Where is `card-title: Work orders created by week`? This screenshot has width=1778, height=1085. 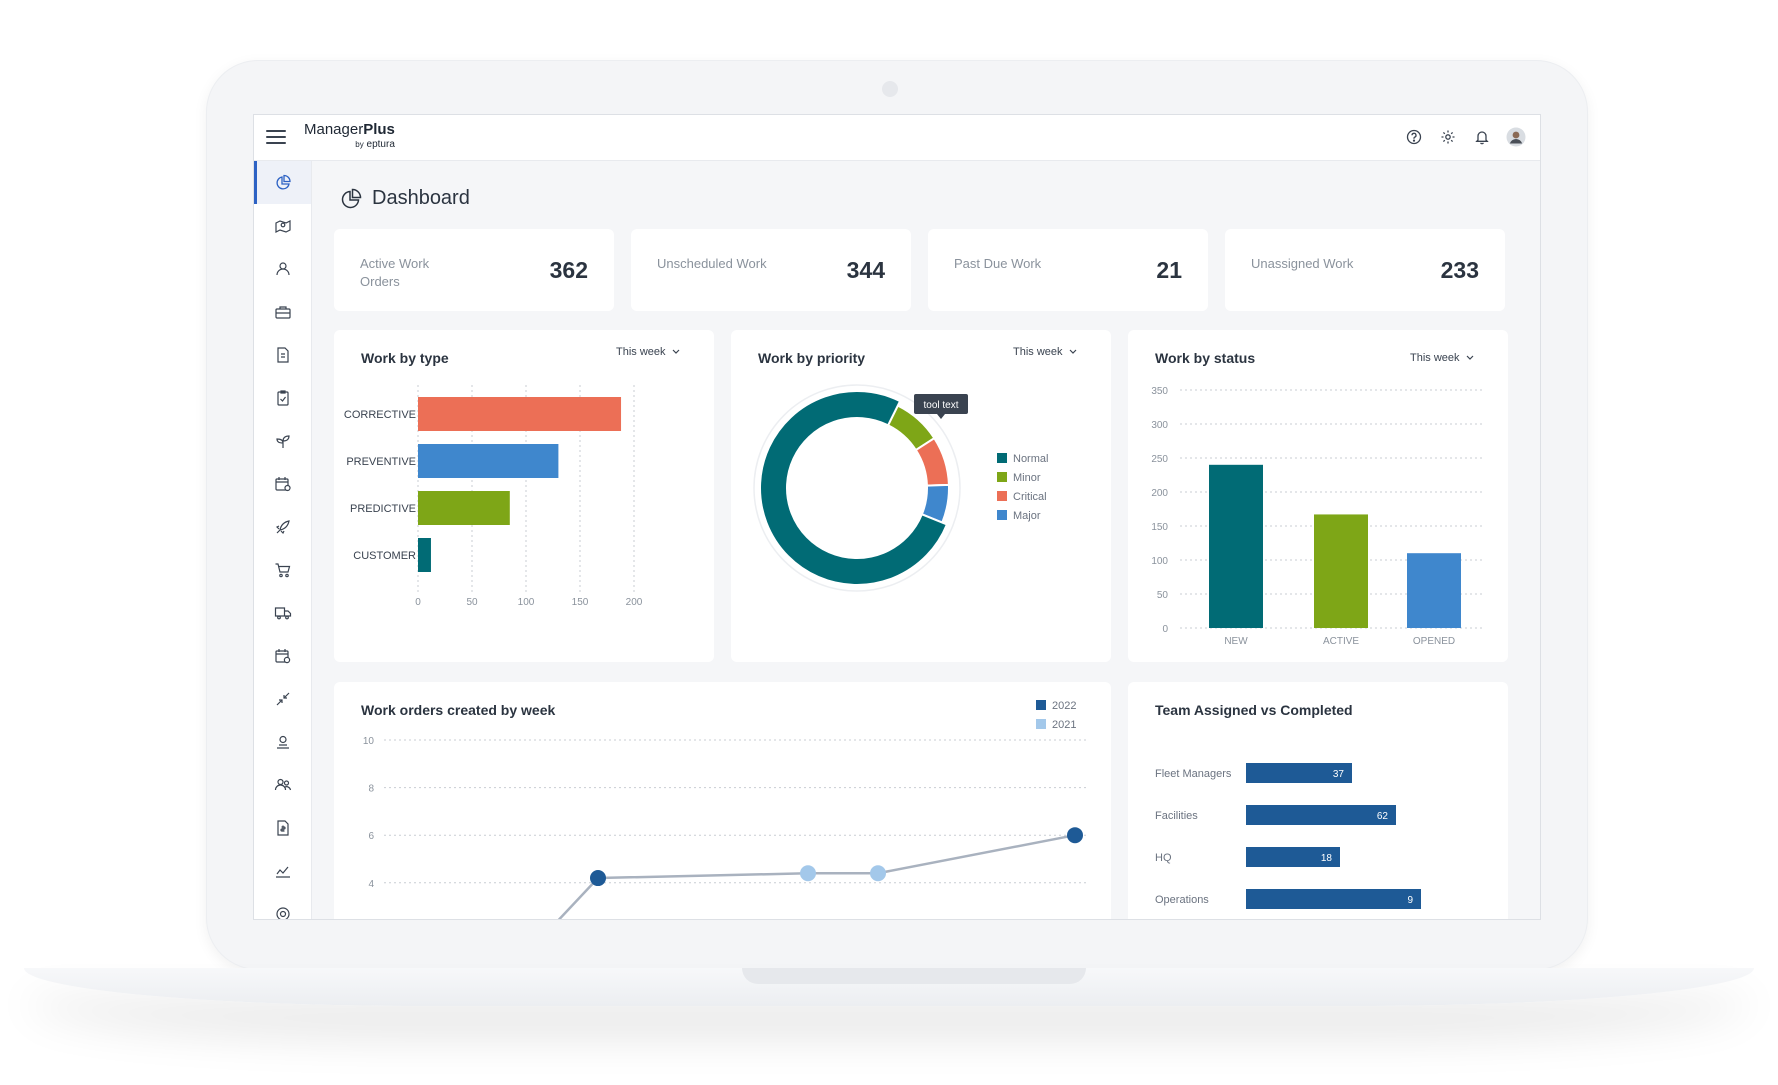
card-title: Work orders created by week is located at coordinates (458, 710).